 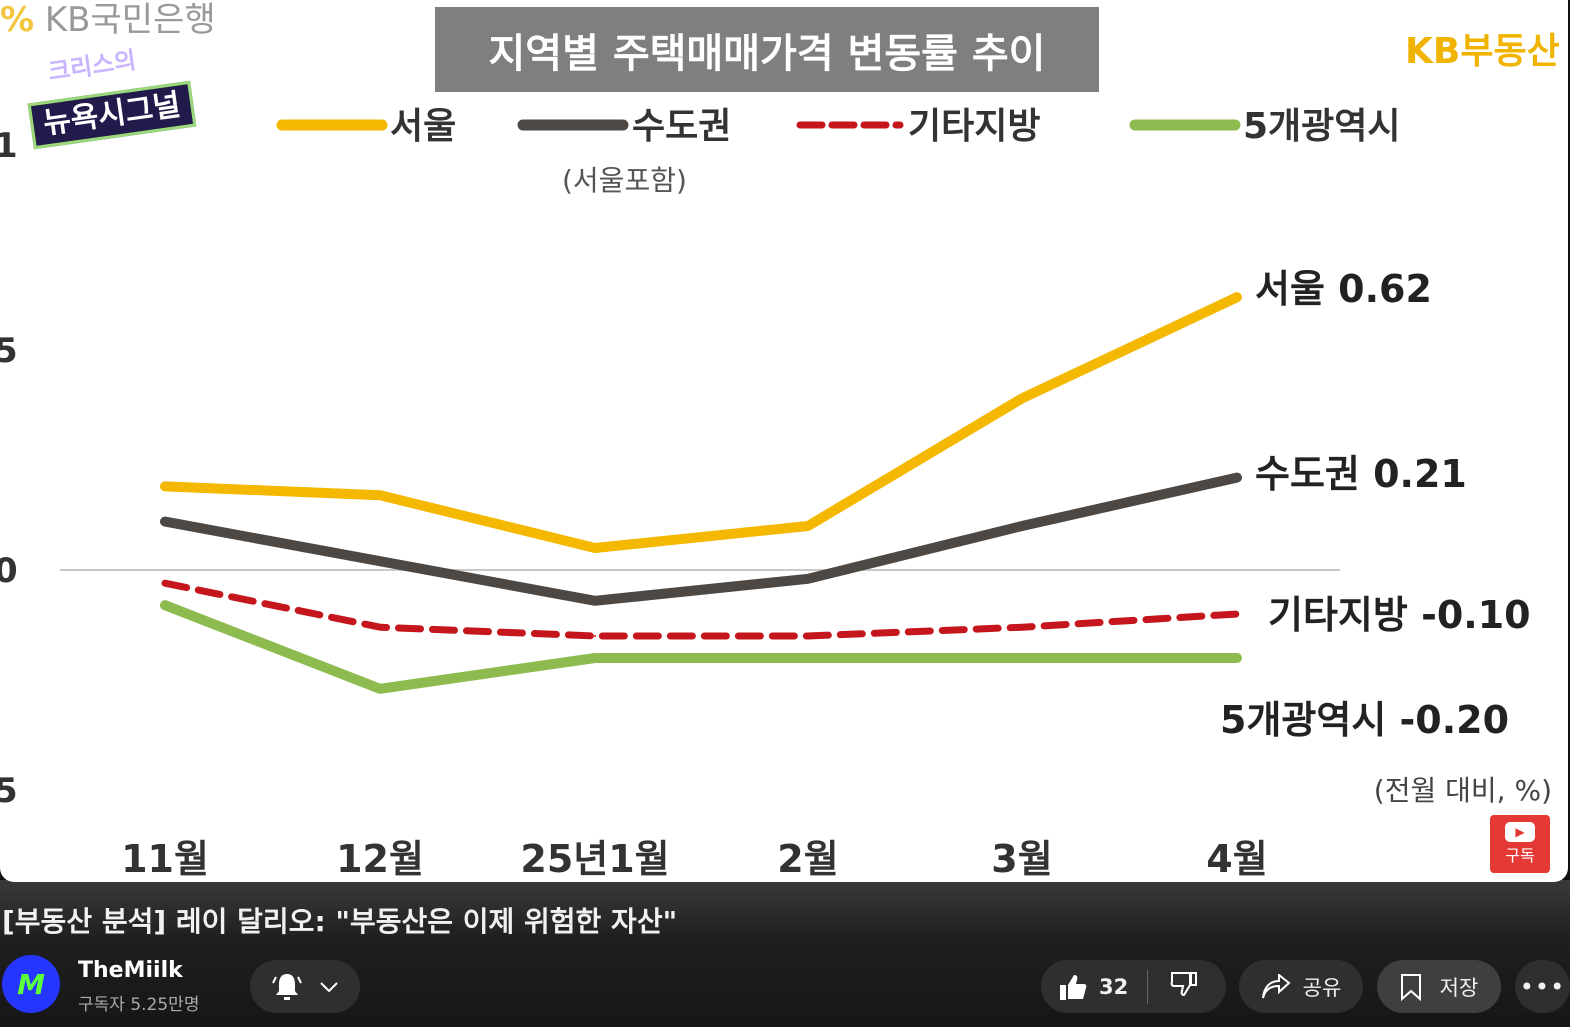 What do you see at coordinates (1482, 51) in the screenshot?
I see `kb-realestate-logo: KB부동산` at bounding box center [1482, 51].